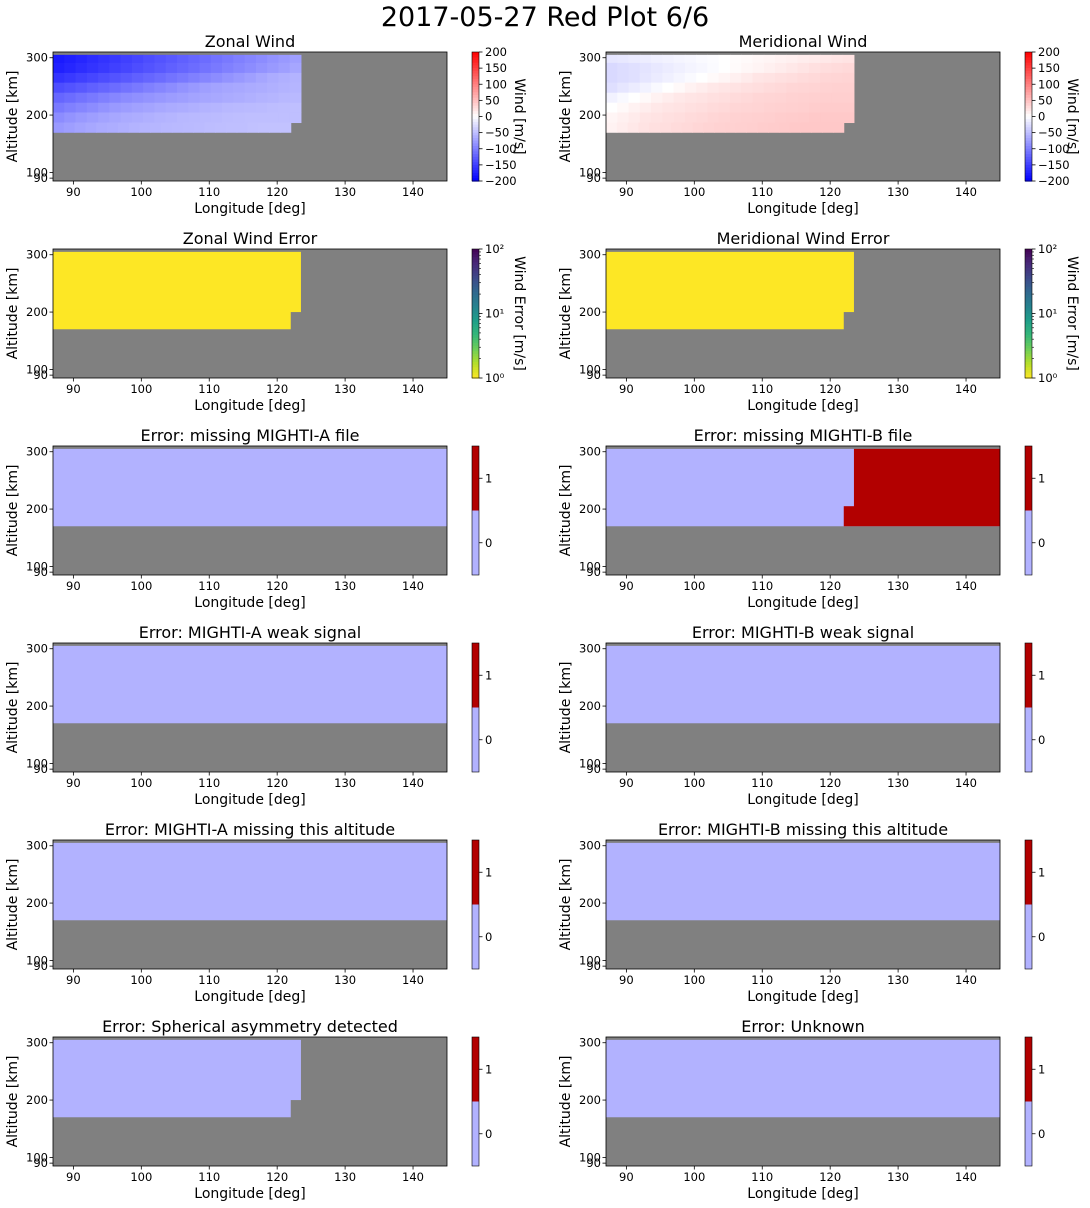  Describe the element at coordinates (593, 1163) in the screenshot. I see `y-tick-label: 90` at that location.